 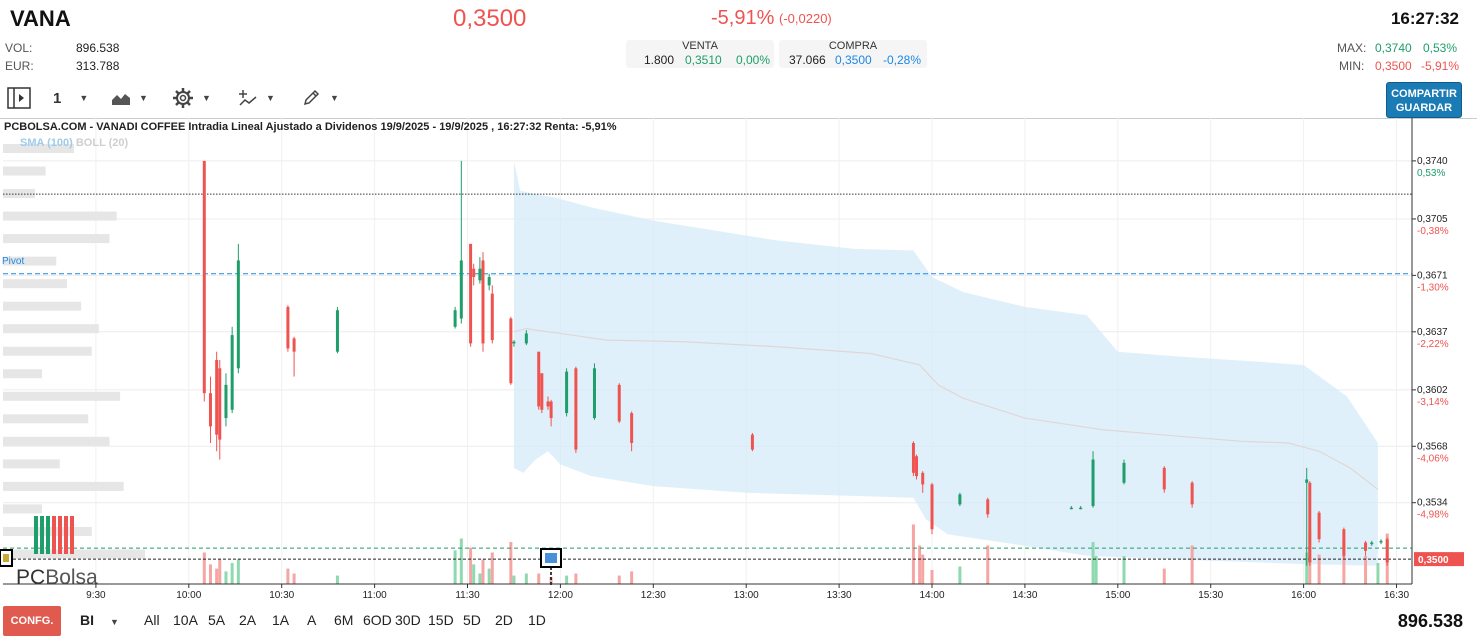 What do you see at coordinates (1424, 100) in the screenshot?
I see `share-save-button: COMPARTIR GUARDAR` at bounding box center [1424, 100].